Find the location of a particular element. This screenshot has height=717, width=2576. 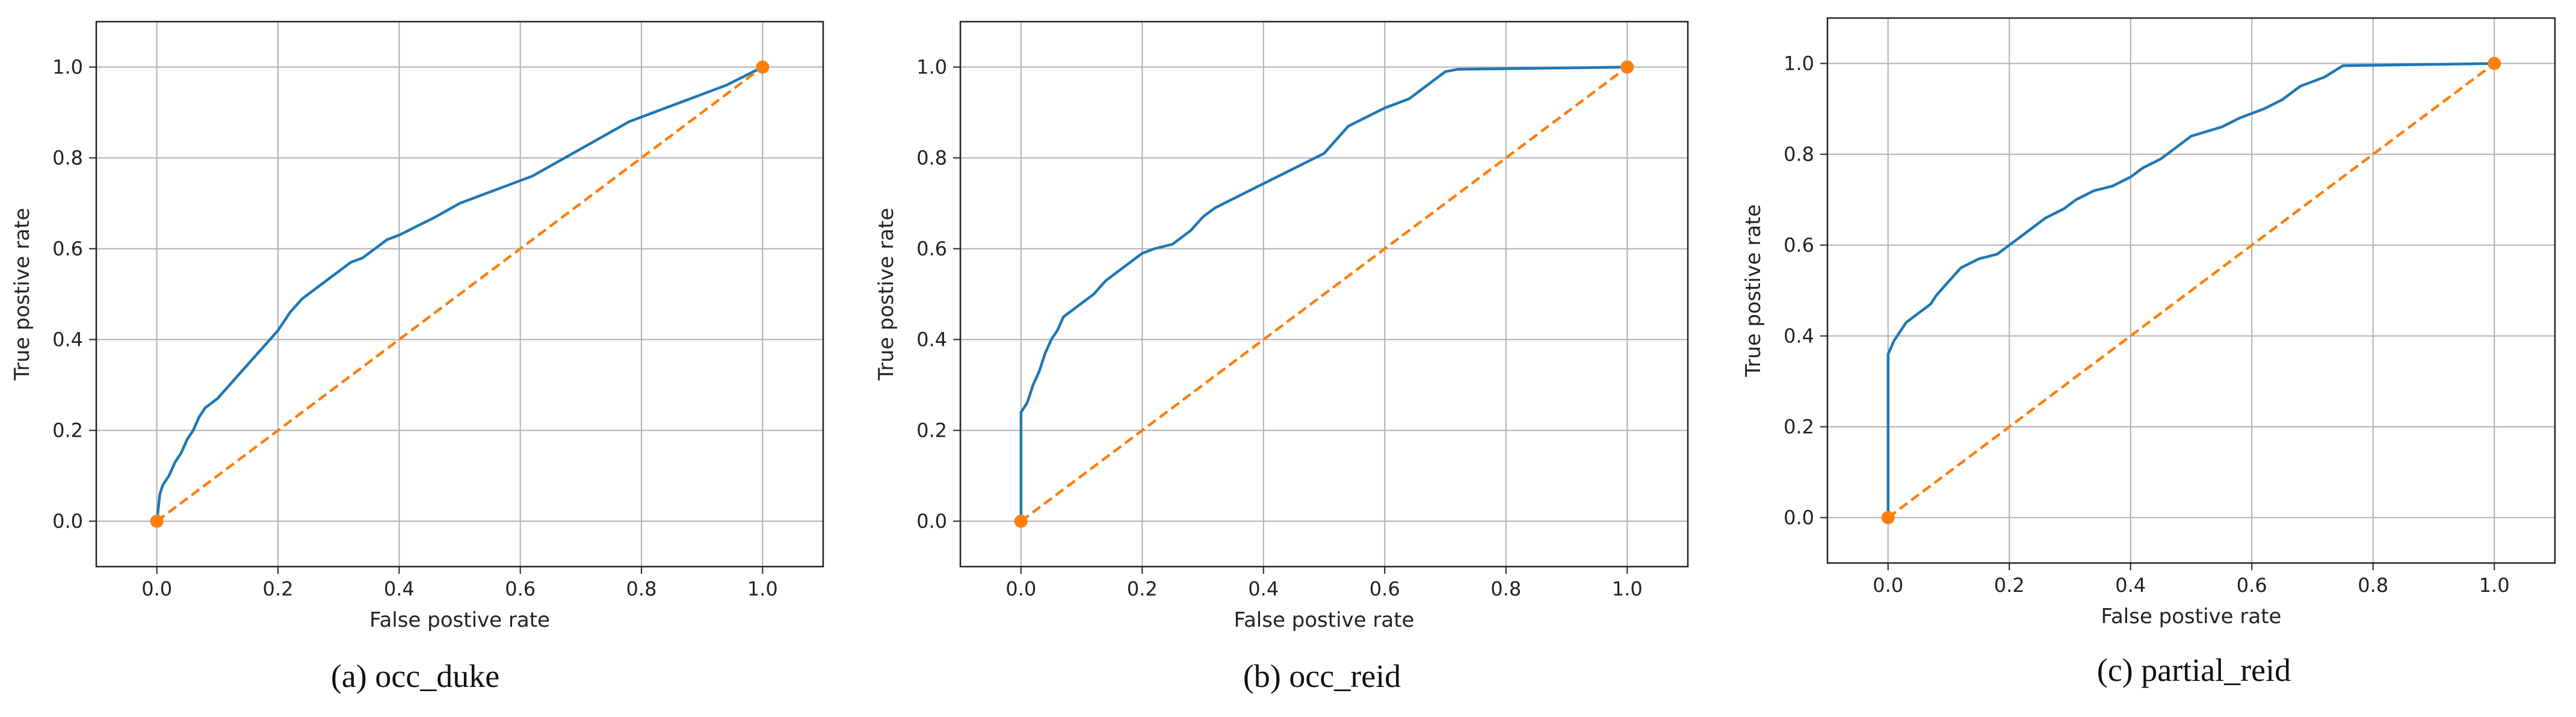

subfigure-caption: (b) occ_reid is located at coordinates (1322, 676).